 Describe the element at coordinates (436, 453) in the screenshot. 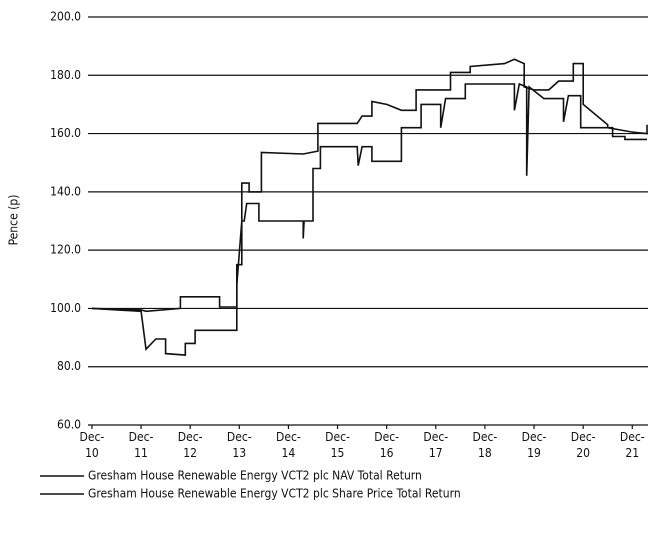

I see `x-tick-label-part: 17` at that location.